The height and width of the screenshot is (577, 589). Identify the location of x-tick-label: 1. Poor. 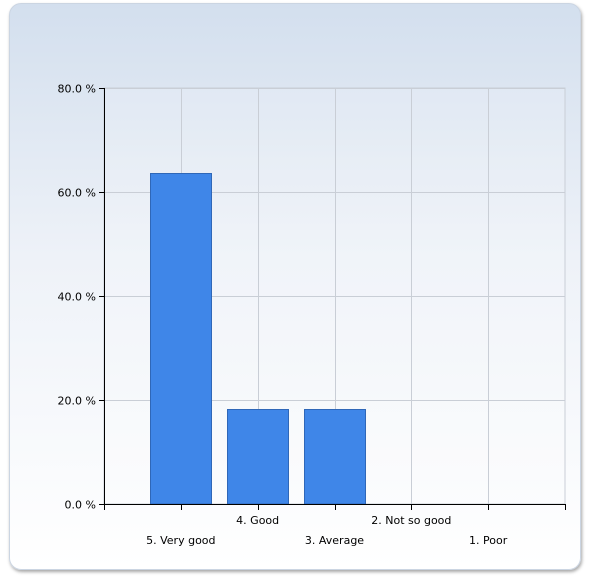
(488, 540).